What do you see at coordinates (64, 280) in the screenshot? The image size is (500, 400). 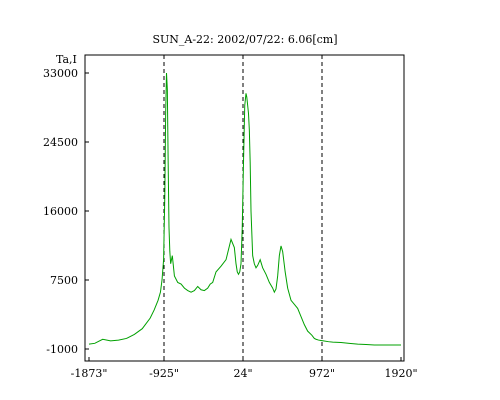 I see `y-tick-label: 7500` at bounding box center [64, 280].